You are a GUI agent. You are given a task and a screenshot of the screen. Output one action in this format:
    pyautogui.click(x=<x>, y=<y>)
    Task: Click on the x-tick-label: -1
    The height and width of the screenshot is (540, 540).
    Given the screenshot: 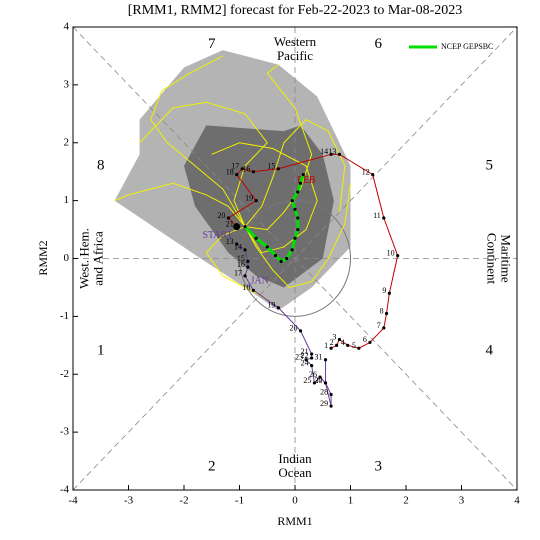 What is the action you would take?
    pyautogui.click(x=239, y=501)
    